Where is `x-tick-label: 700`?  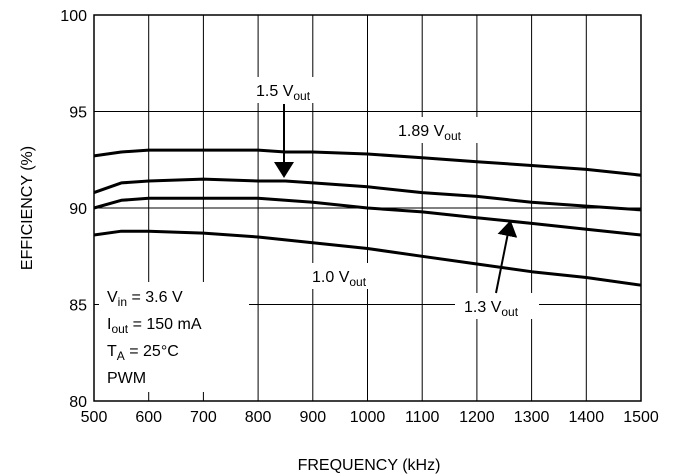 x-tick-label: 700 is located at coordinates (203, 417).